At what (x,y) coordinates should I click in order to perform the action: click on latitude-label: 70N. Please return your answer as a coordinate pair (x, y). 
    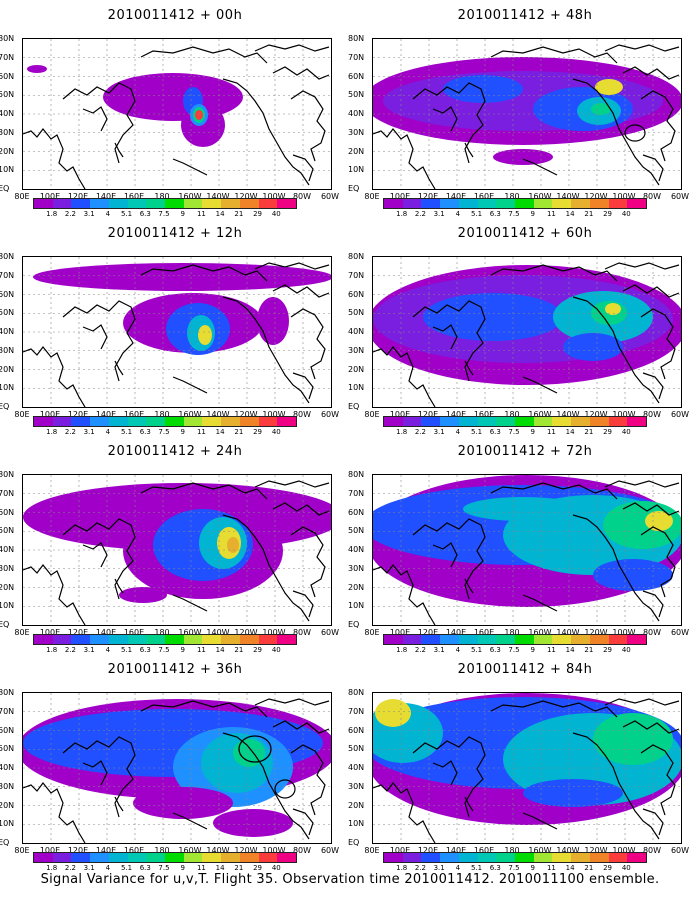
    Looking at the image, I should click on (356, 275).